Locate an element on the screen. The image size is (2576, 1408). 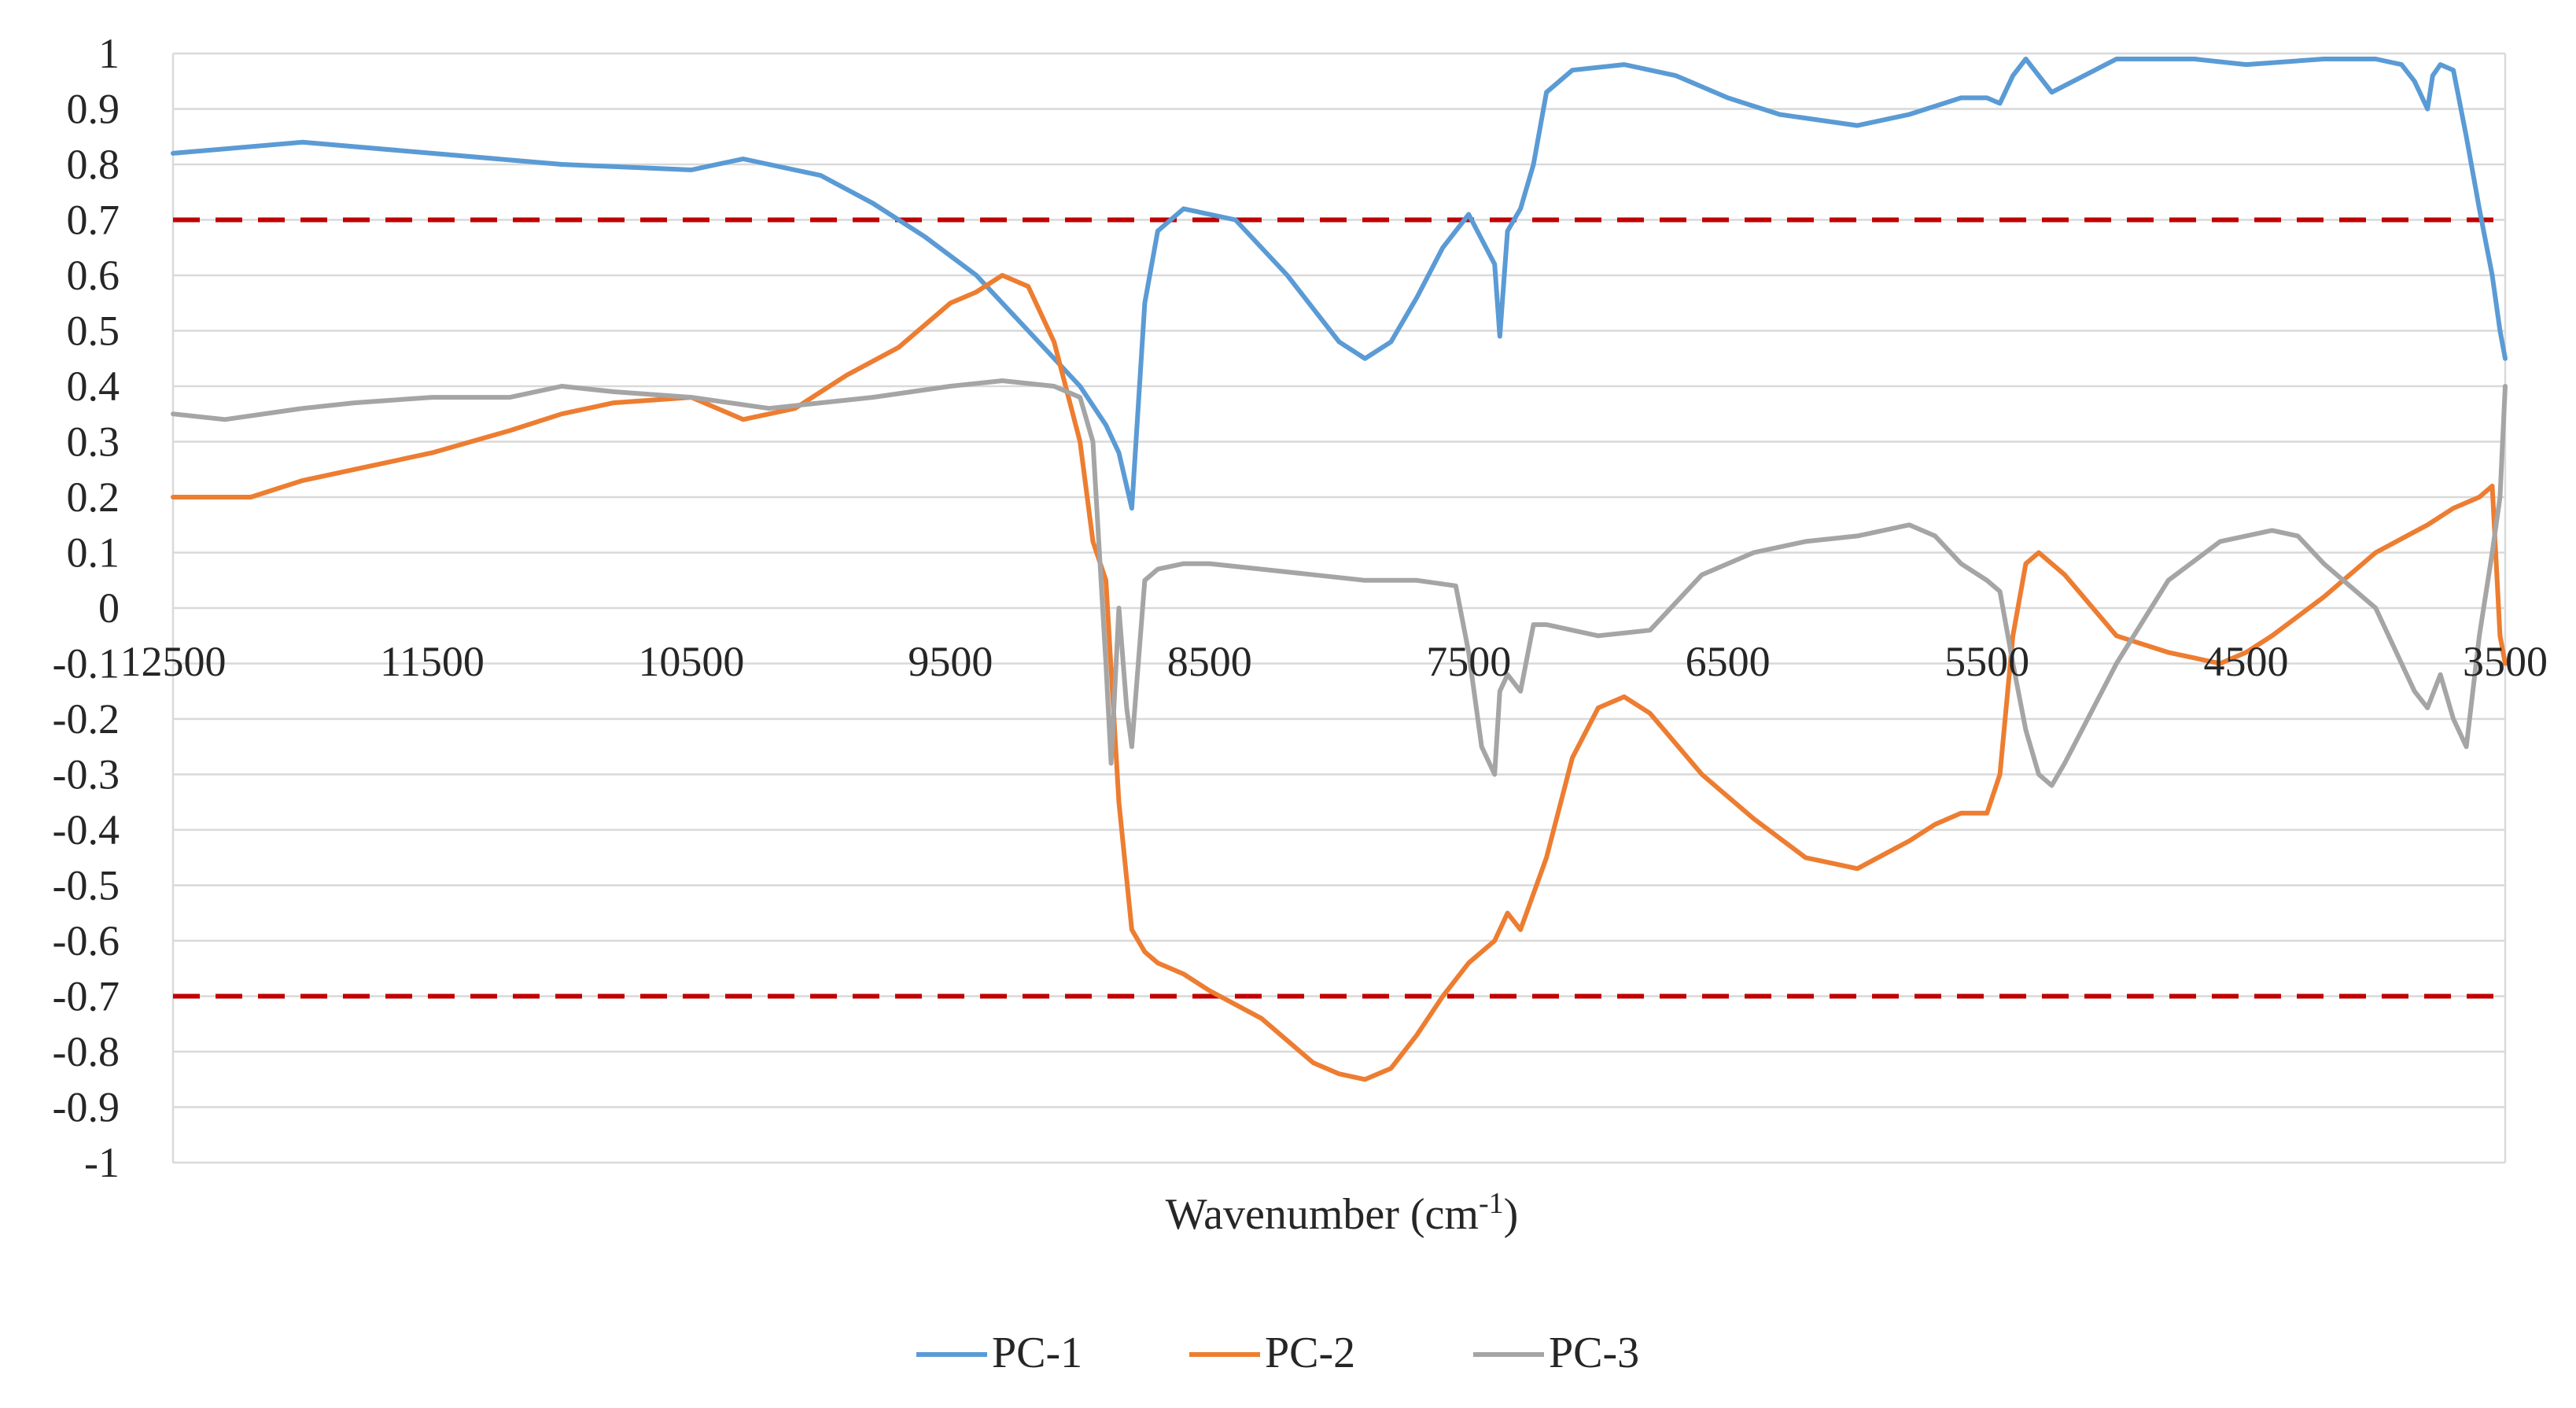
y-tick-label: 0.3 is located at coordinates (93, 442).